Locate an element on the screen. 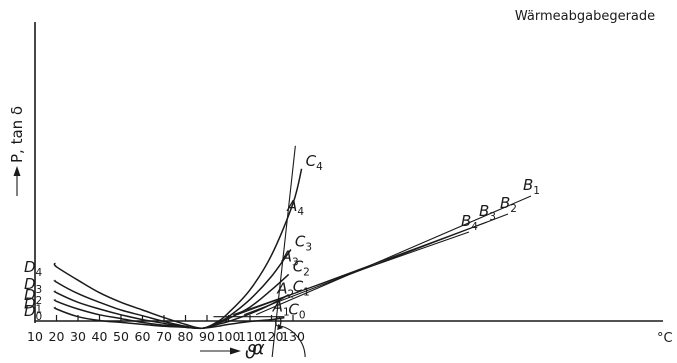  curve-D1 is located at coordinates (171, 311).